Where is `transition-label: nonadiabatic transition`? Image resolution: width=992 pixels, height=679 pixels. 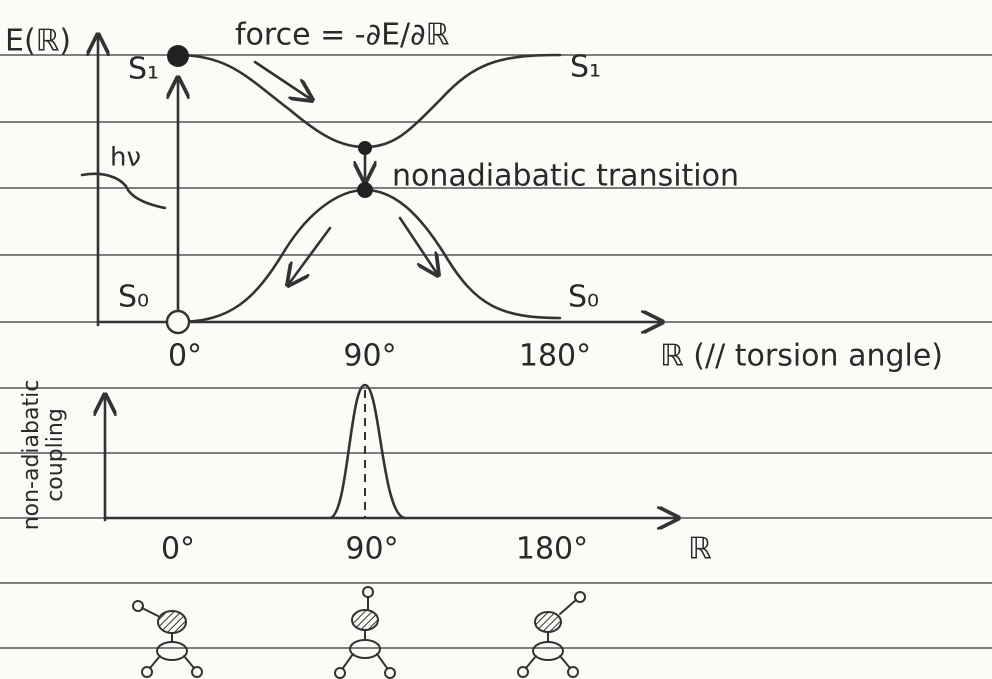
transition-label: nonadiabatic transition is located at coordinates (565, 176).